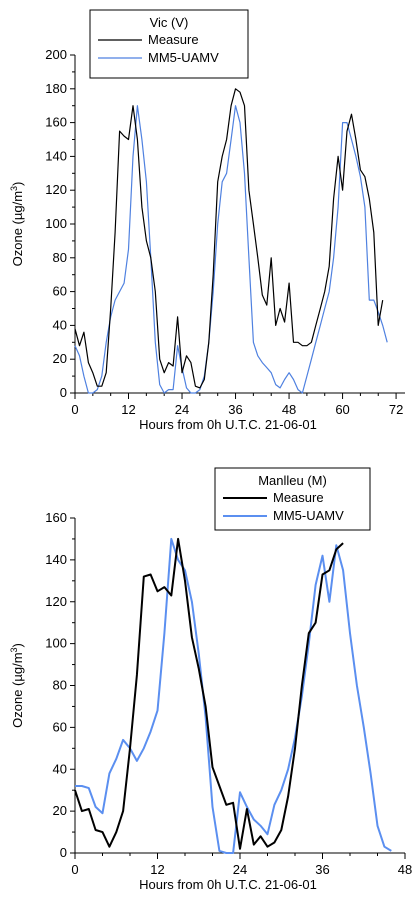  I want to click on x-tick-label: 72, so click(396, 409).